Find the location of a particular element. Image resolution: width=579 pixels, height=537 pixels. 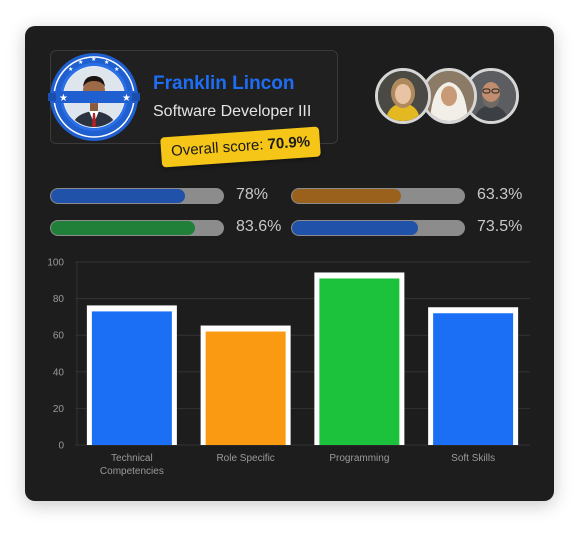

woman-blonde-avatar is located at coordinates (403, 96).